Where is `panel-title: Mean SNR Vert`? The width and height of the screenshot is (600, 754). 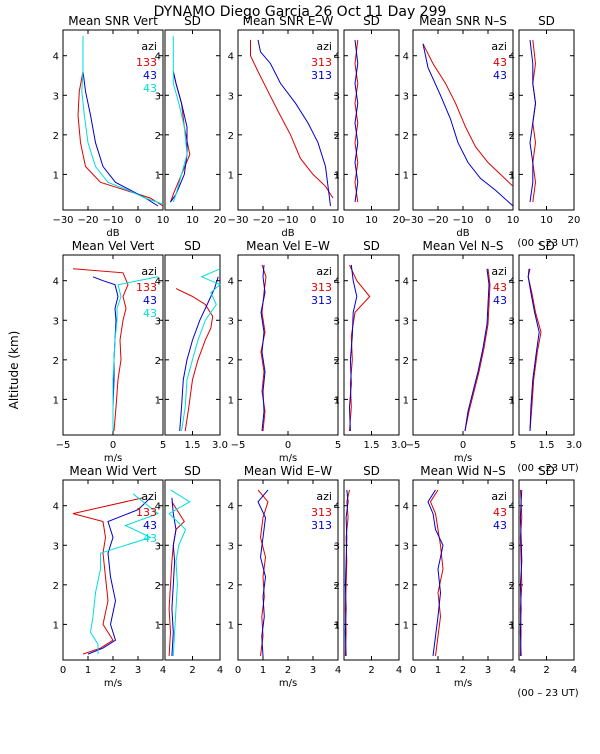 panel-title: Mean SNR Vert is located at coordinates (113, 21).